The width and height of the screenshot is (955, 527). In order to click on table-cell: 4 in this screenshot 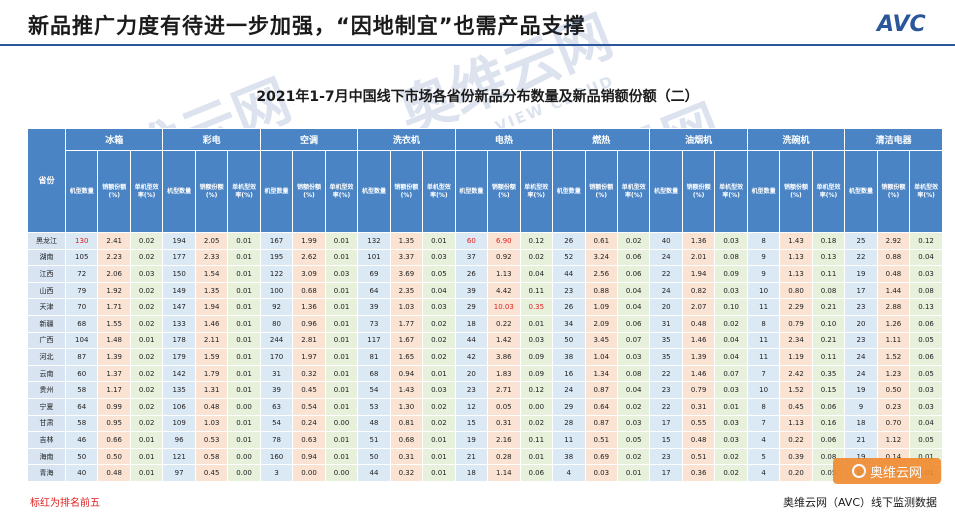, I will do `click(763, 440)`.